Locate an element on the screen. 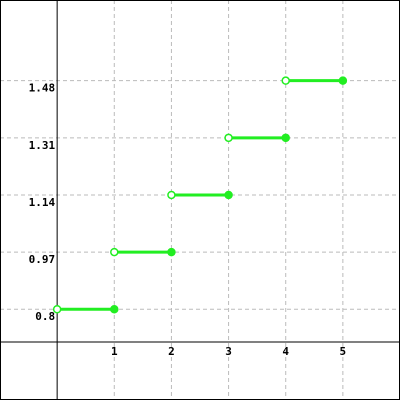 The height and width of the screenshot is (400, 400). x-tick-labels: 1 2 3 4 5 is located at coordinates (228, 351).